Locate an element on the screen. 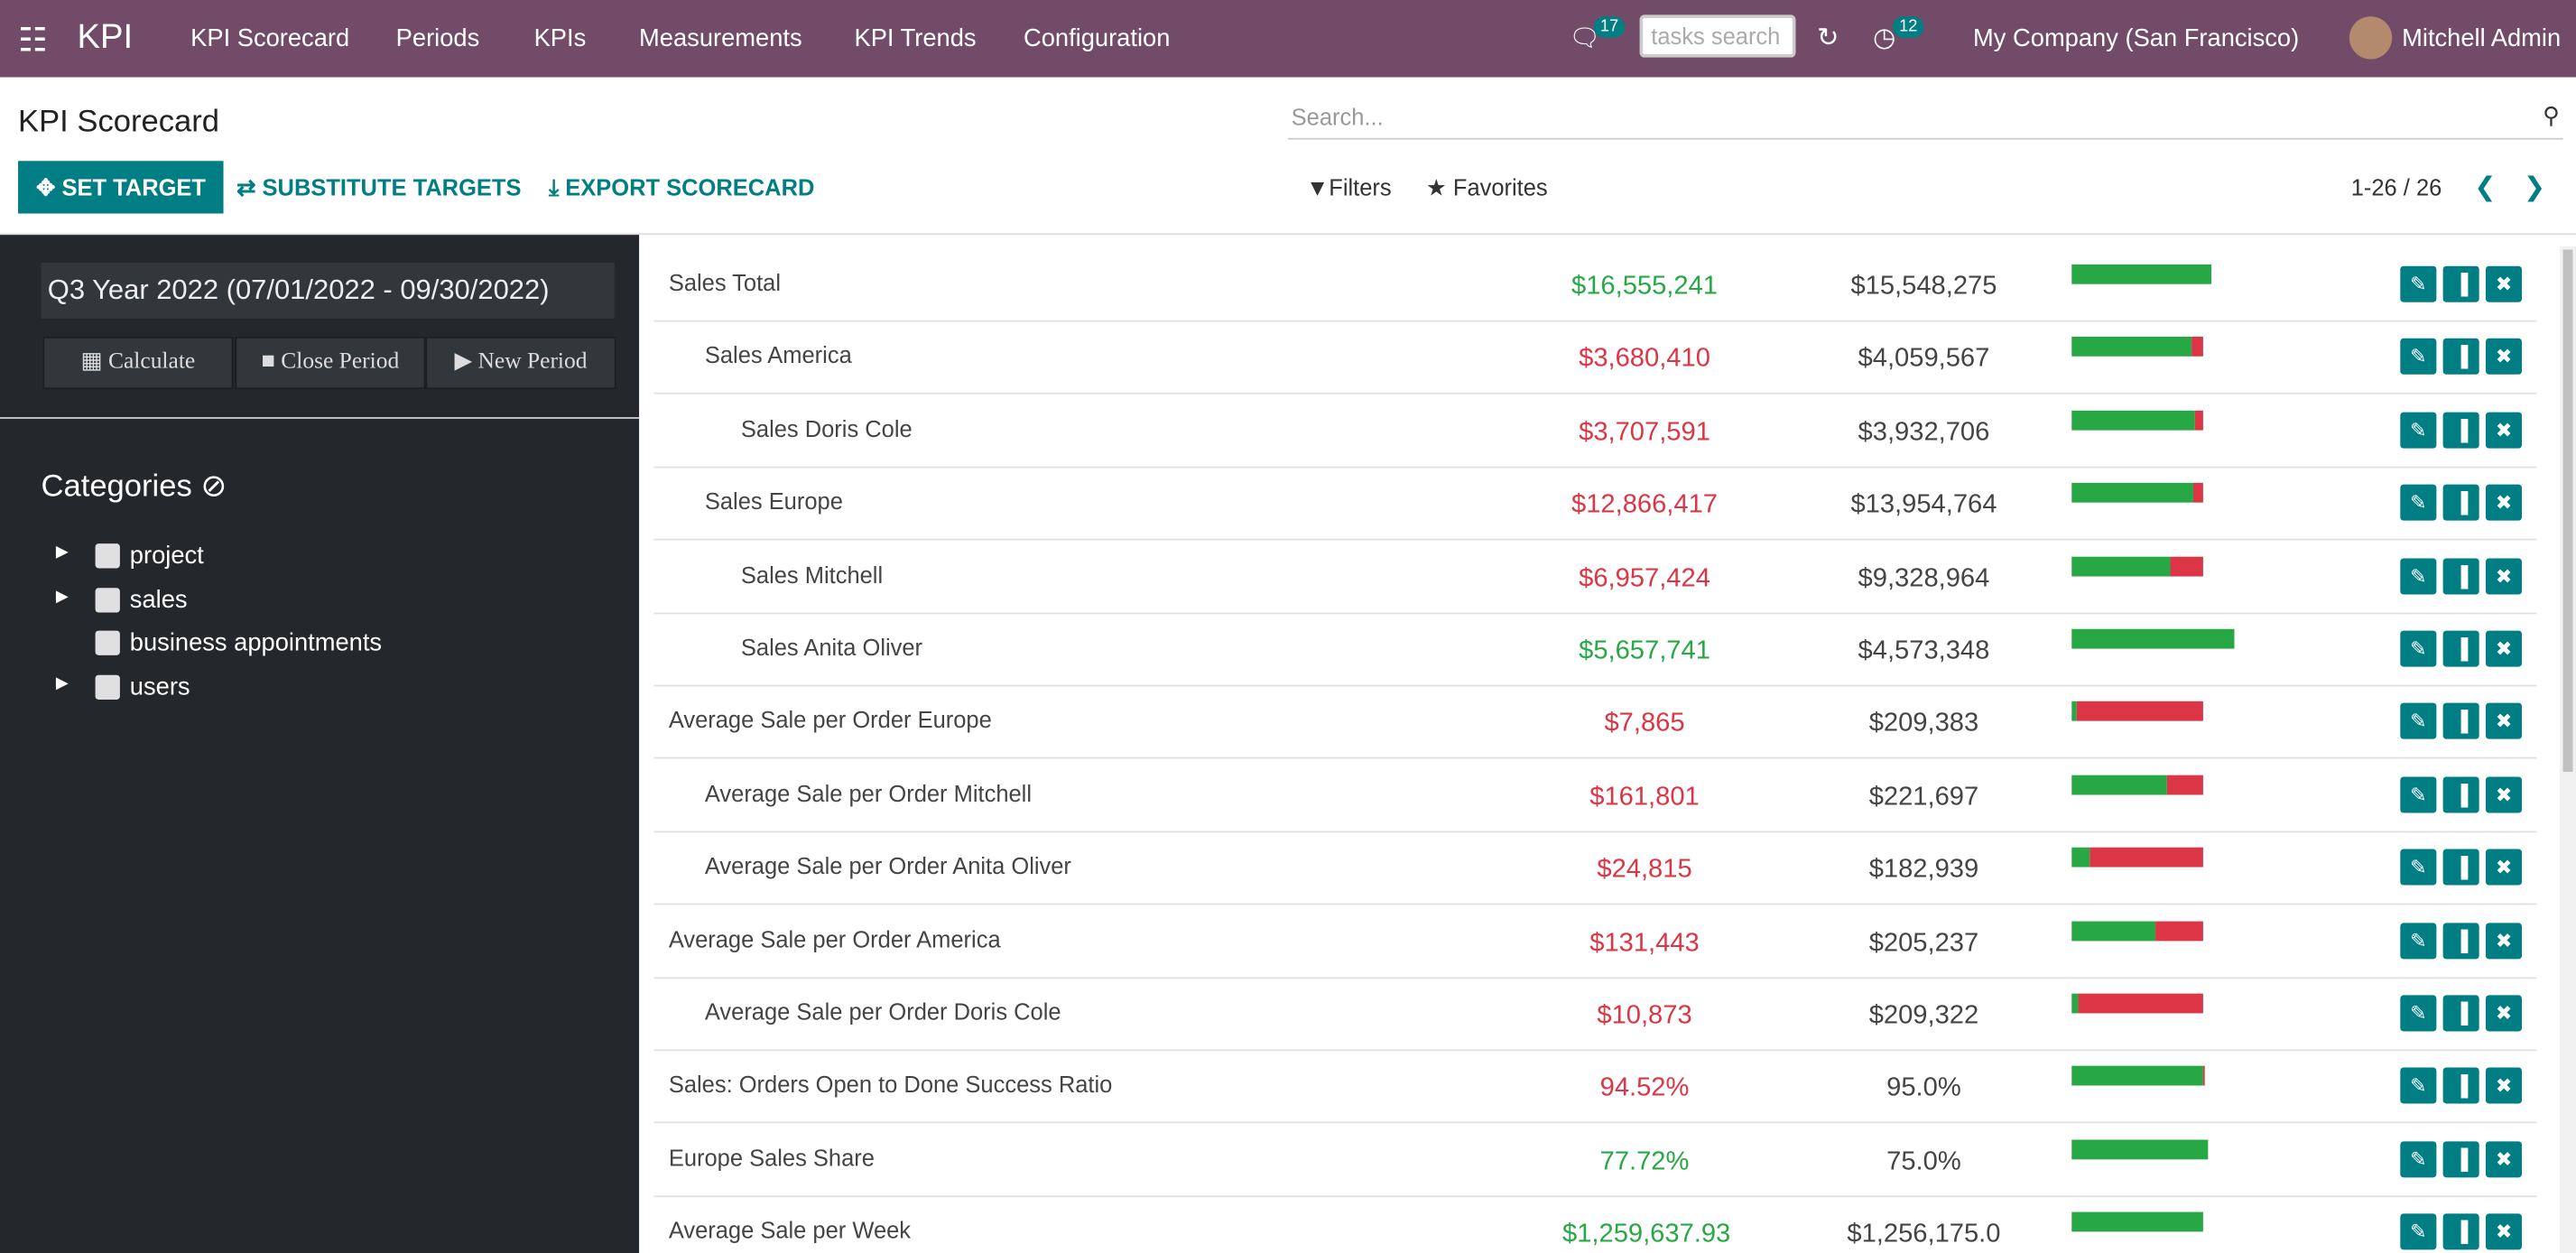  kpi-row: Sales Doris Cole $3,707,591 $3,932,706 ✎ ▐ ✖ is located at coordinates (1595, 431).